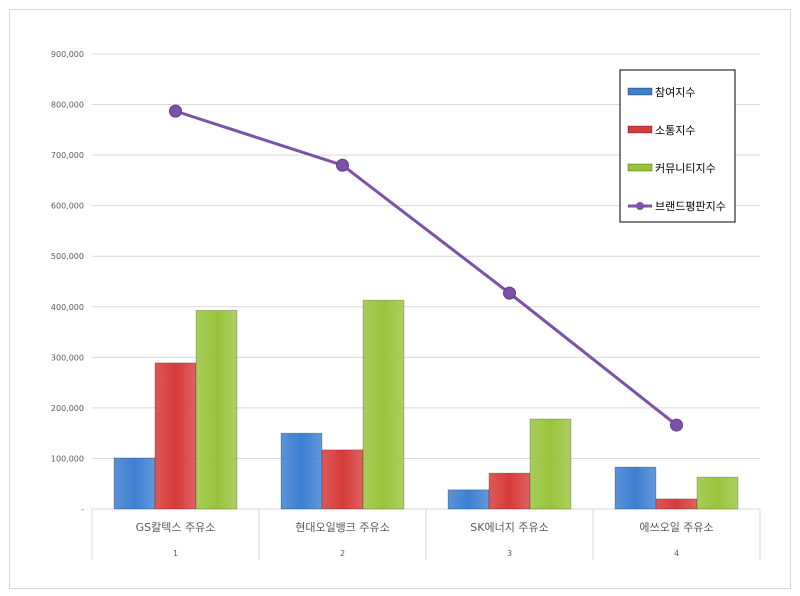 Image resolution: width=800 pixels, height=596 pixels. Describe the element at coordinates (640, 206) in the screenshot. I see `legend-marker` at that location.